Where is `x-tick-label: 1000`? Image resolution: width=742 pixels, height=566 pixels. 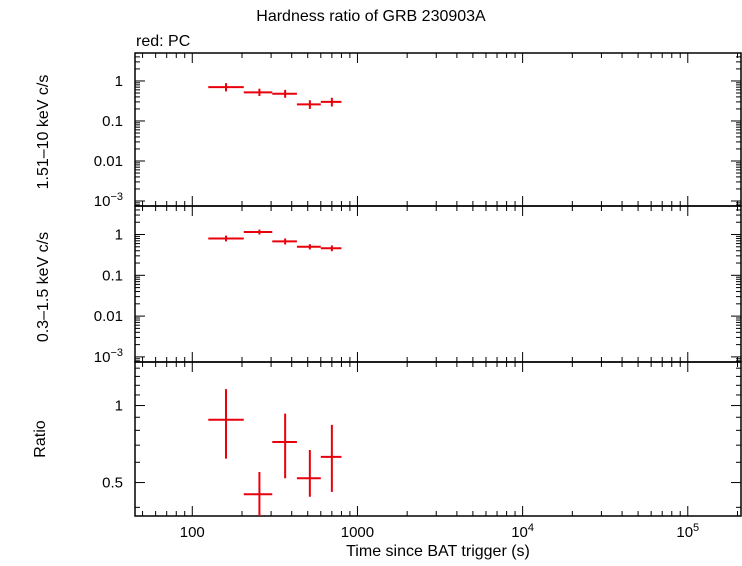
x-tick-label: 1000 is located at coordinates (357, 532).